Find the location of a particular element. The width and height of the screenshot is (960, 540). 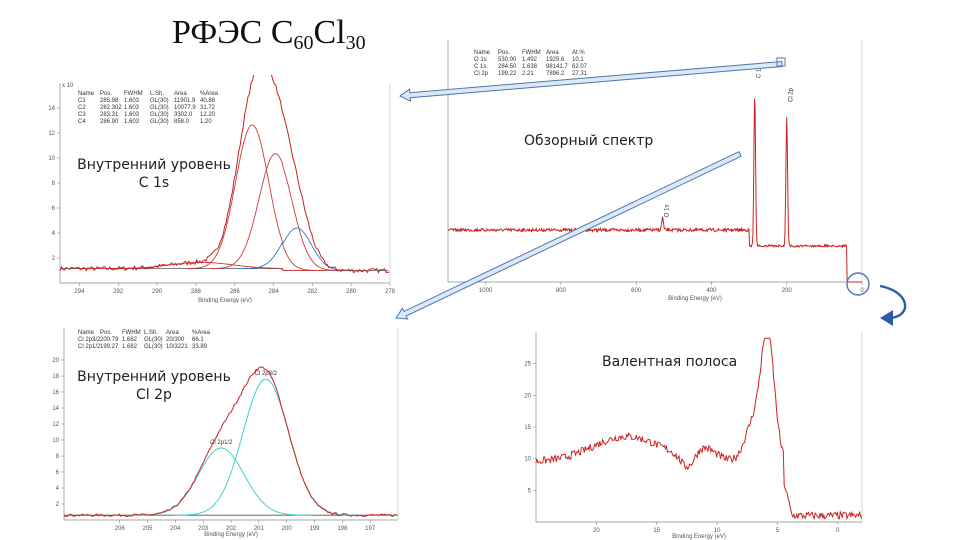

c1s-table-cell: 1.603 is located at coordinates (132, 122).